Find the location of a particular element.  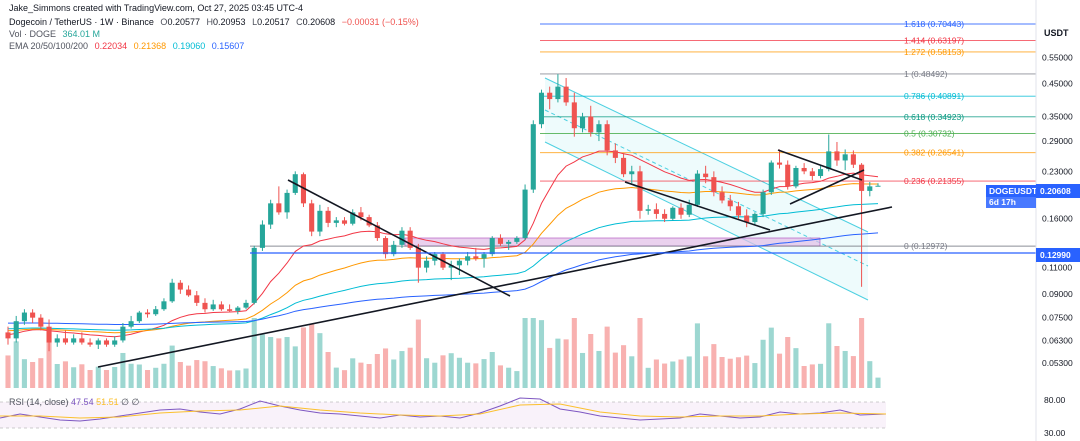

wedge-lower-line is located at coordinates (827, 187).